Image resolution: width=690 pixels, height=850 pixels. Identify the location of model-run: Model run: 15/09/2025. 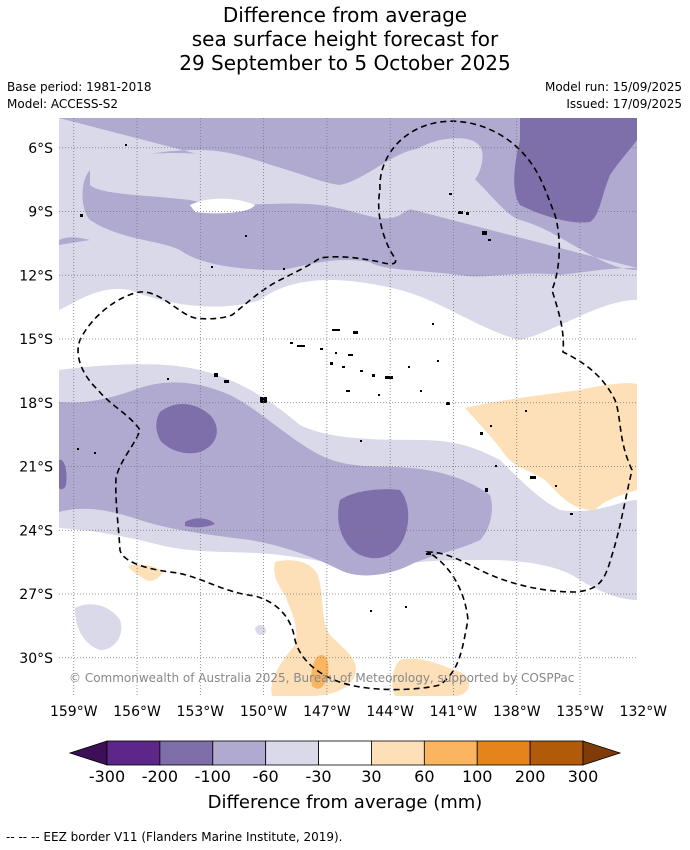
(613, 87).